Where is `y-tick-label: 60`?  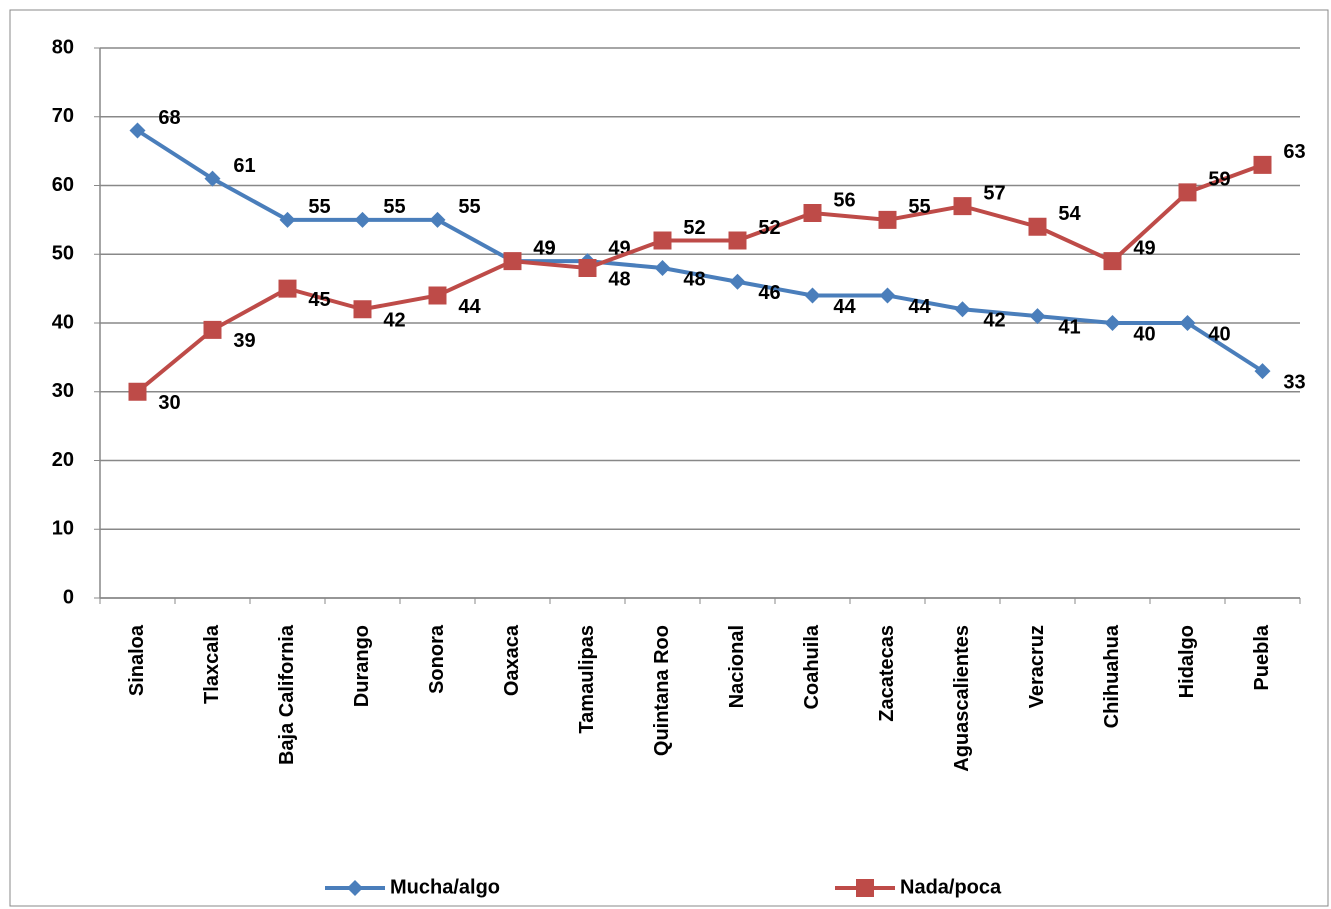
y-tick-label: 60 is located at coordinates (63, 185).